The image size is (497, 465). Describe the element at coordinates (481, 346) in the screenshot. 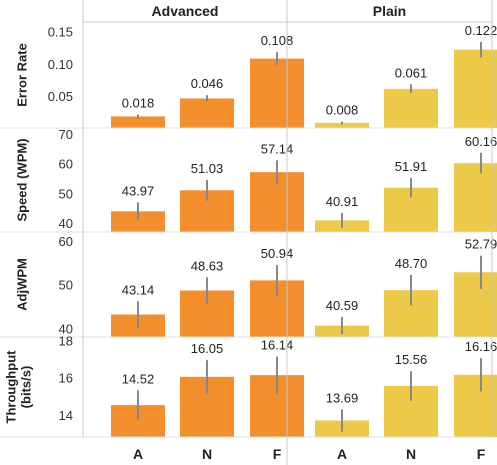

I see `data-label: 16.16` at that location.